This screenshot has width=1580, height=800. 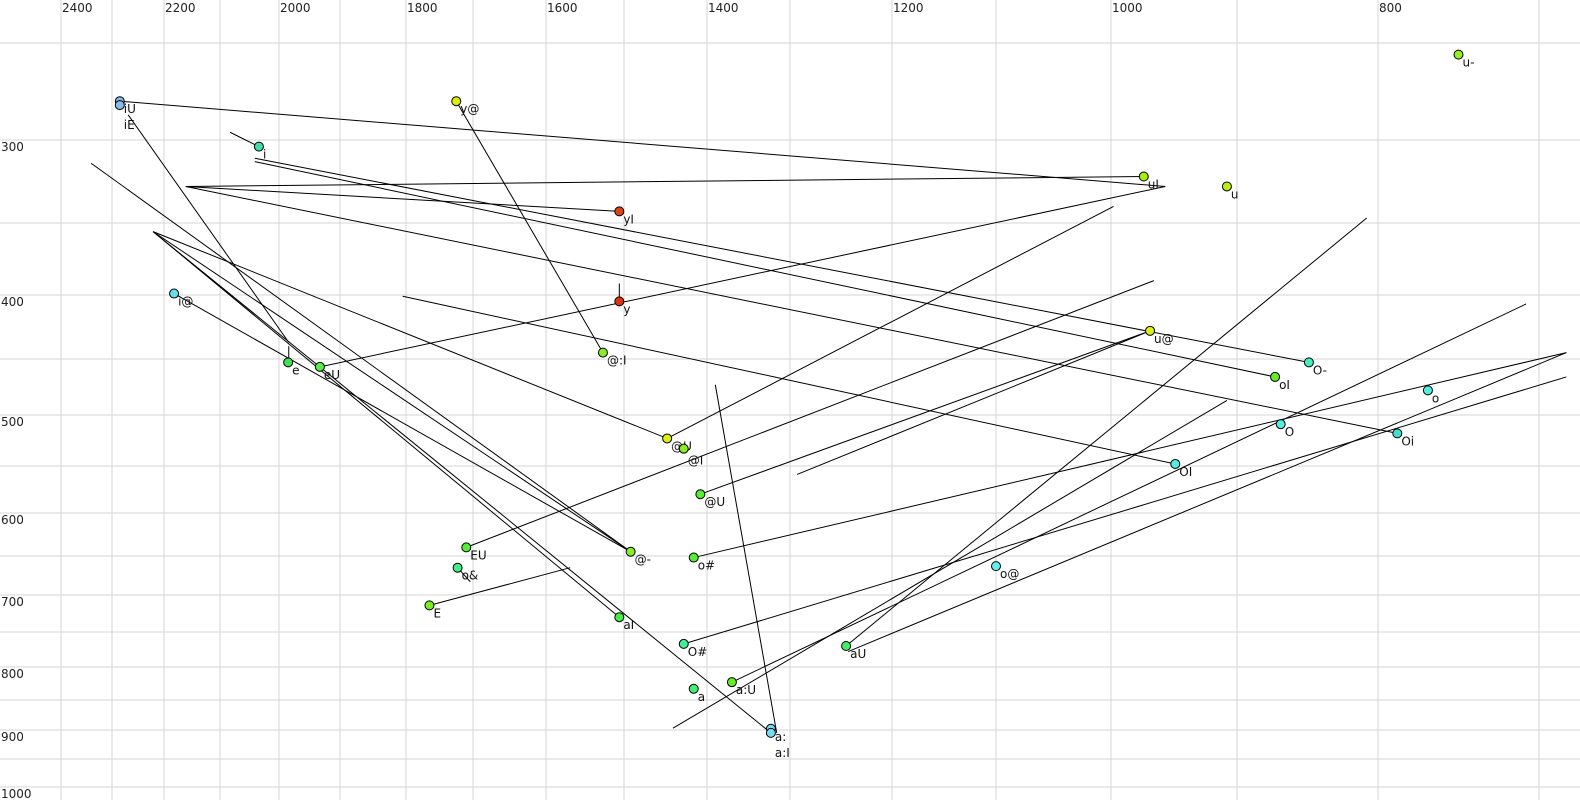 I want to click on point-label: eU, so click(x=332, y=375).